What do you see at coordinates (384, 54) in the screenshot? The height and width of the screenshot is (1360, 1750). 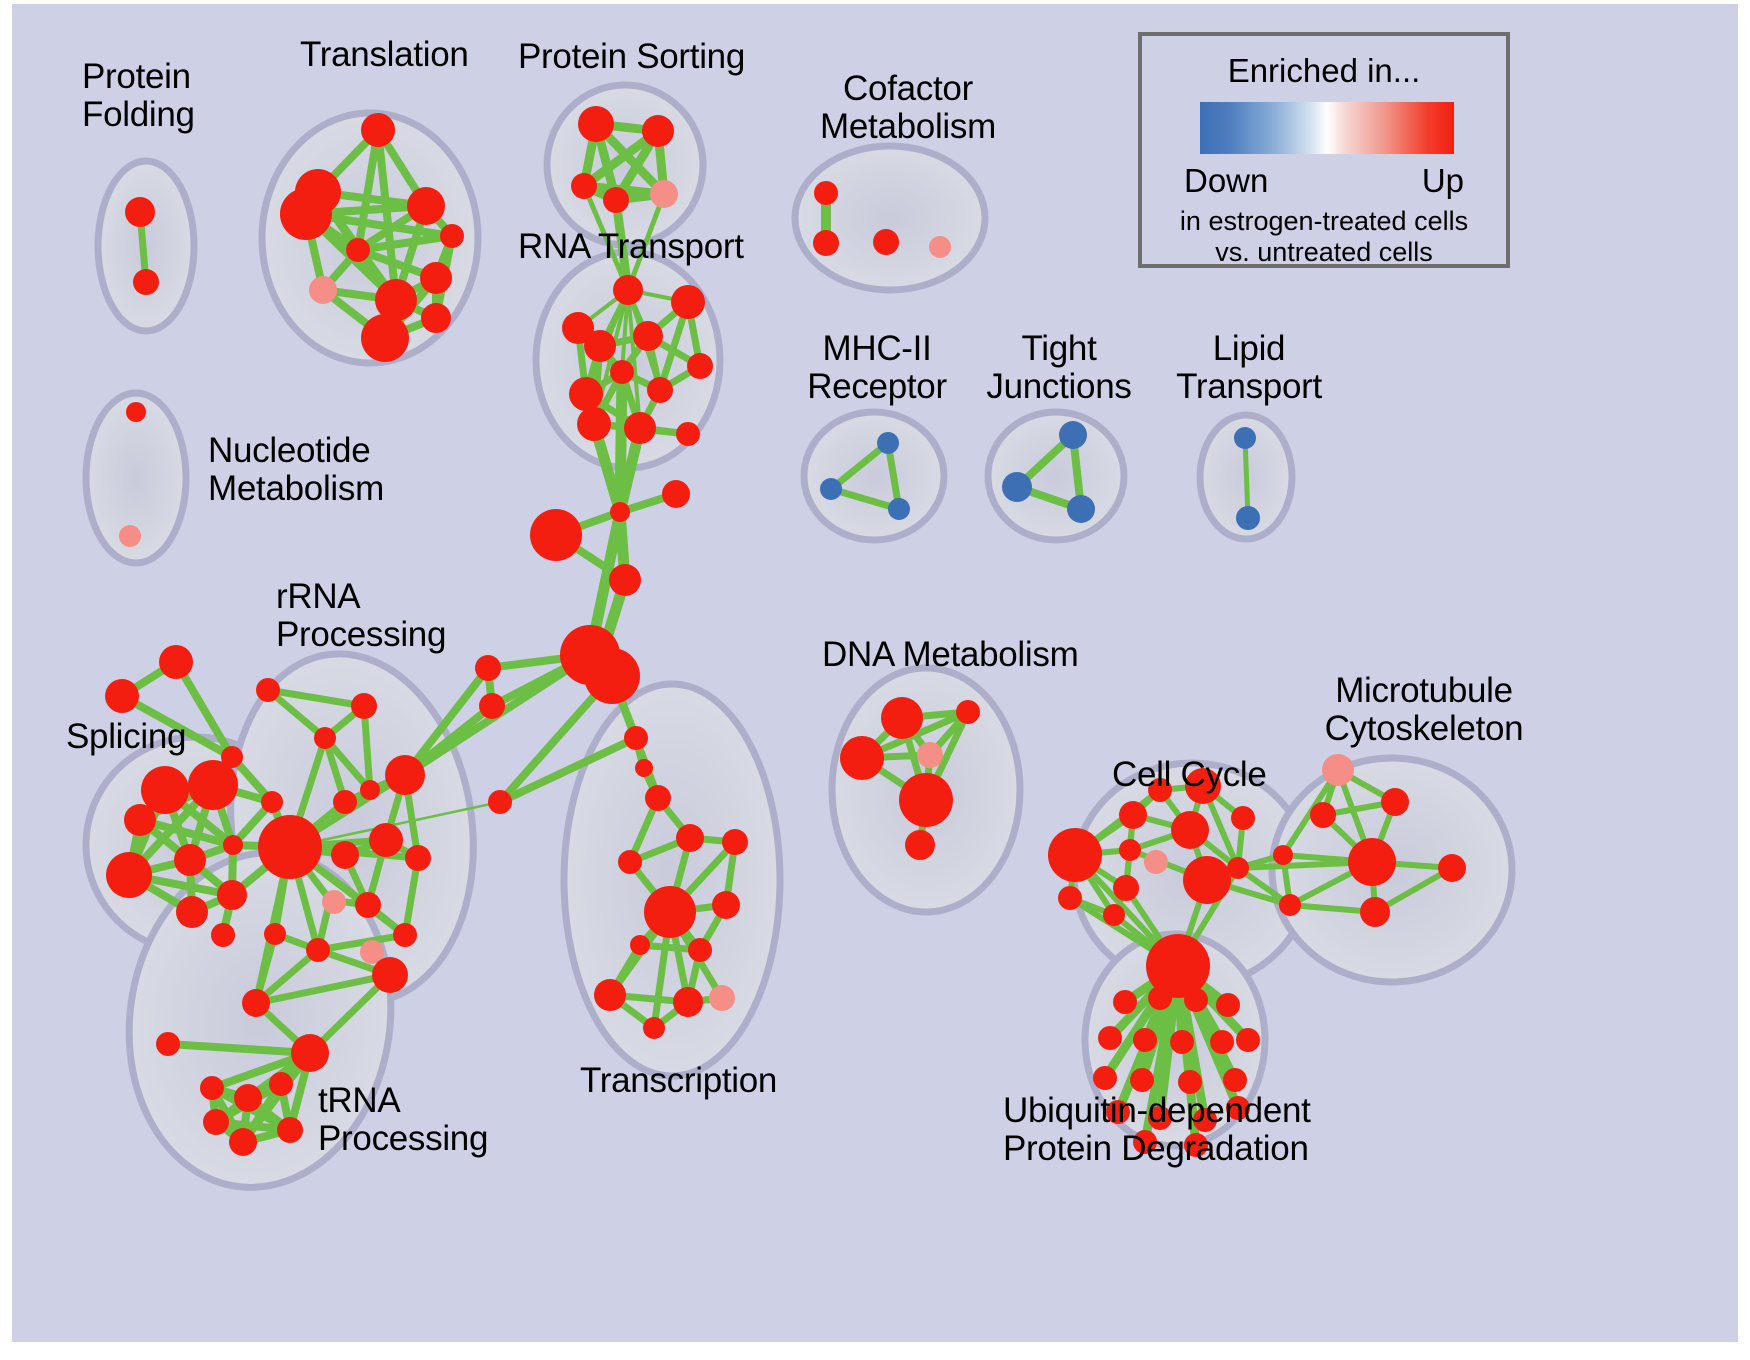 I see `cluster-label-translation: Translation` at bounding box center [384, 54].